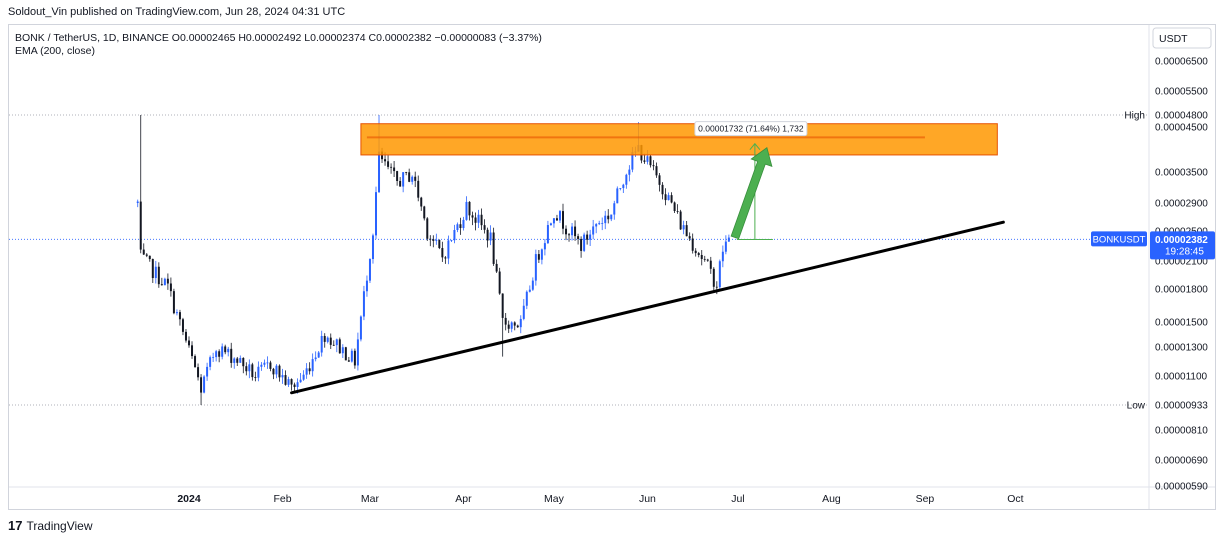 This screenshot has width=1224, height=540. Describe the element at coordinates (1181, 377) in the screenshot. I see `price-tick-label: 0.00001100` at that location.